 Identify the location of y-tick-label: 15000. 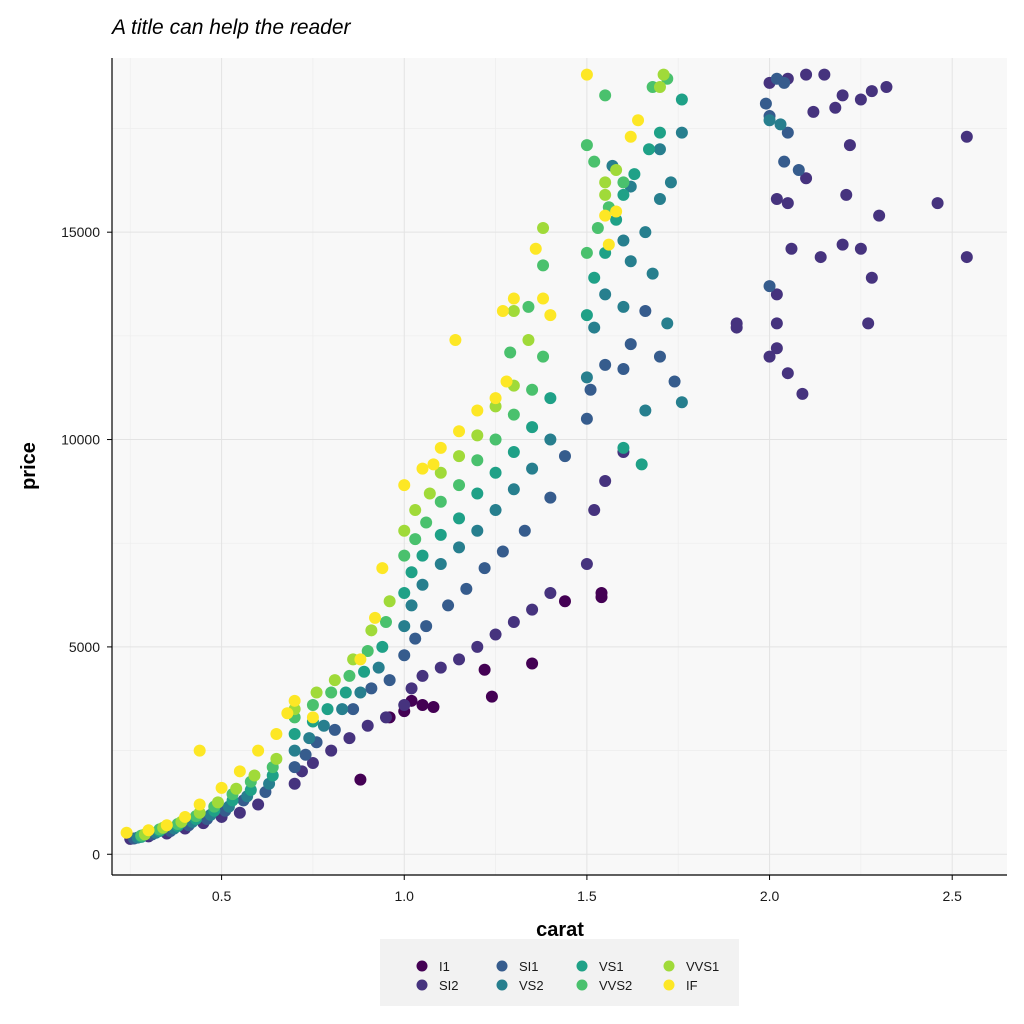
(80, 232).